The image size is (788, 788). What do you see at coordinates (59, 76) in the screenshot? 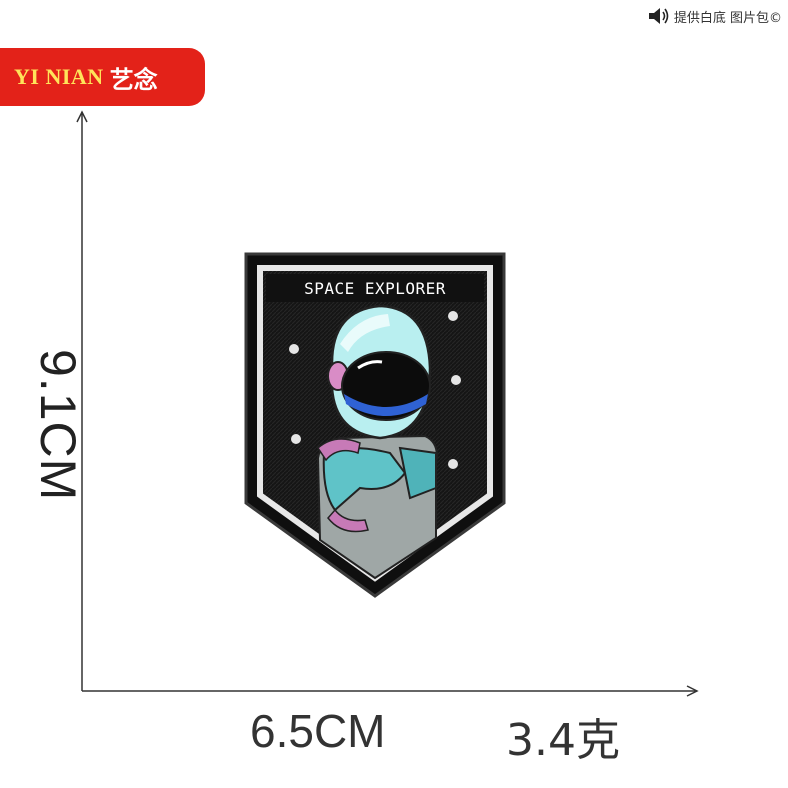
I see `brand-latin: YI NIAN` at bounding box center [59, 76].